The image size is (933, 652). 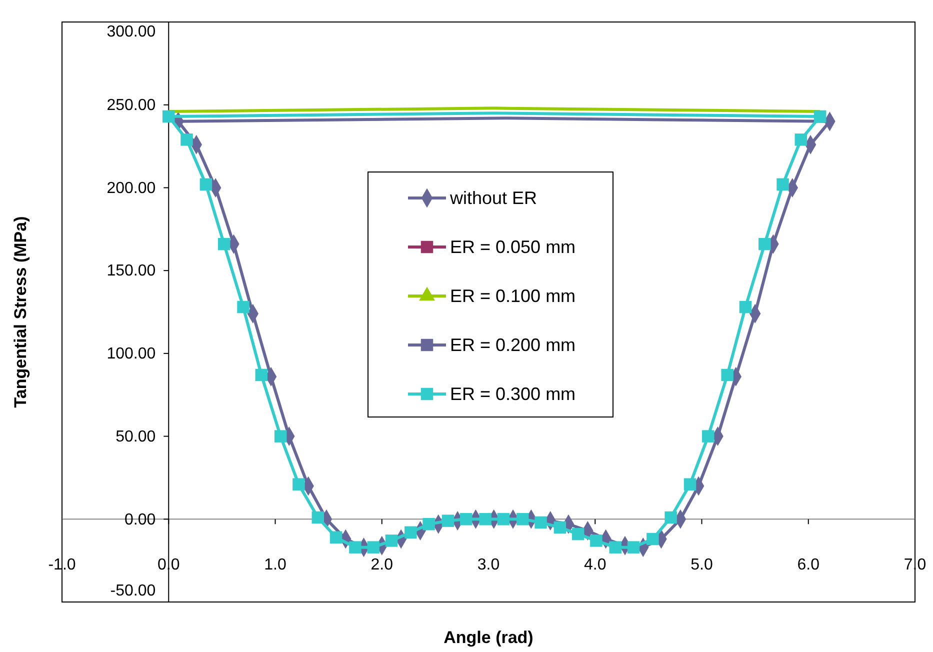 What do you see at coordinates (131, 105) in the screenshot?
I see `y-tick-label: 250.00` at bounding box center [131, 105].